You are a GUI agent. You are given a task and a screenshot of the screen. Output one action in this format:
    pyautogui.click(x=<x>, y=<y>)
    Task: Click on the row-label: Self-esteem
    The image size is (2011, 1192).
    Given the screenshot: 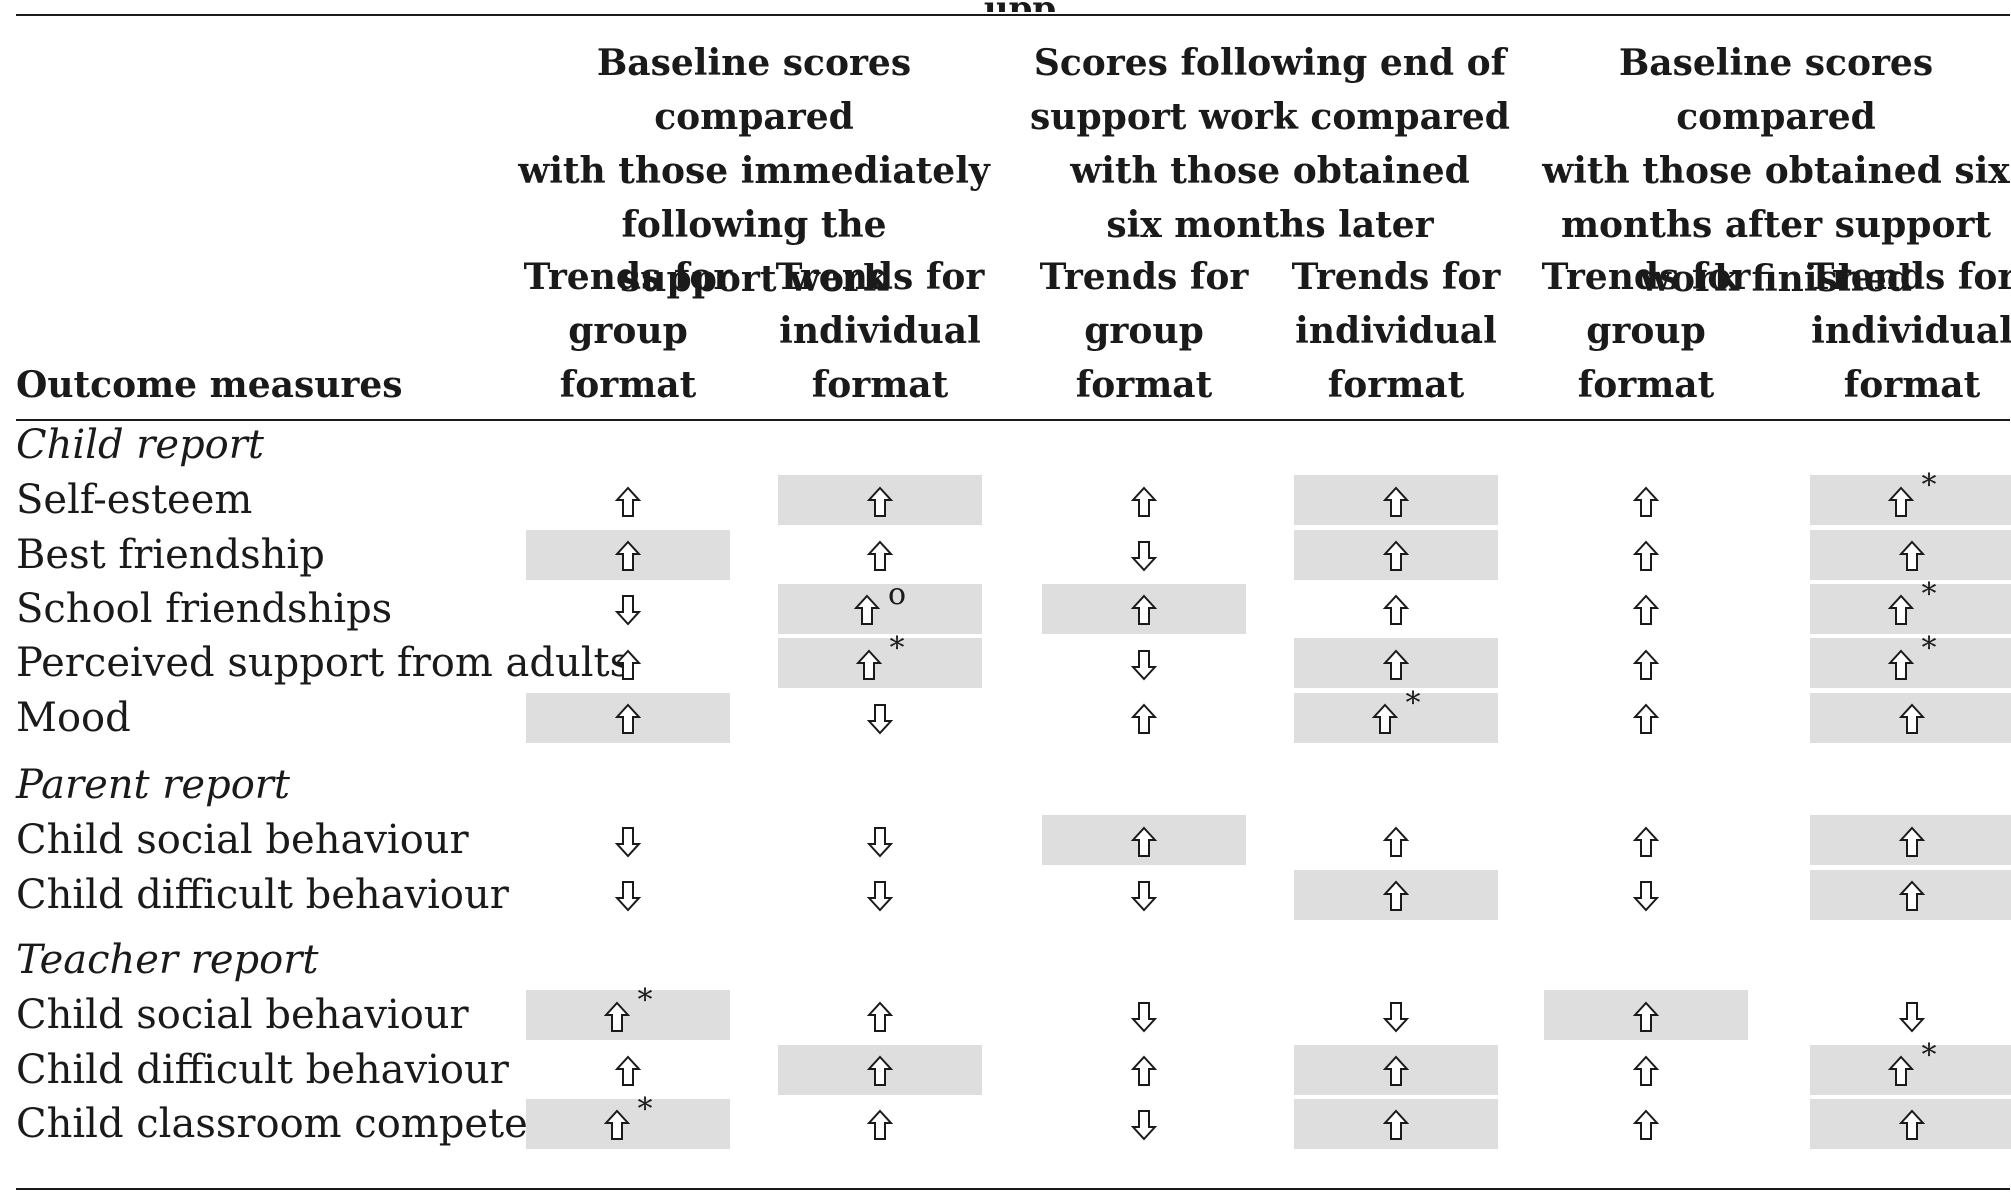 What is the action you would take?
    pyautogui.click(x=134, y=500)
    